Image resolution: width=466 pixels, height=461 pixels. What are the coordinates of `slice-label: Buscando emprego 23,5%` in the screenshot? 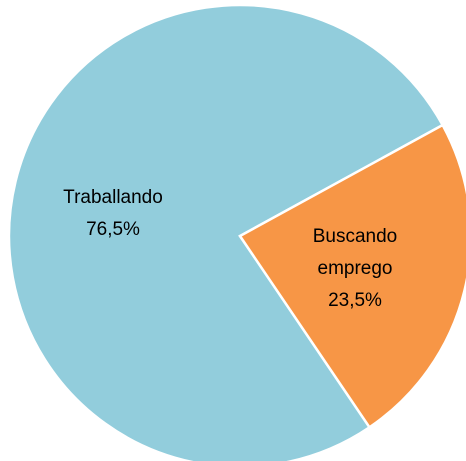 It's located at (355, 269).